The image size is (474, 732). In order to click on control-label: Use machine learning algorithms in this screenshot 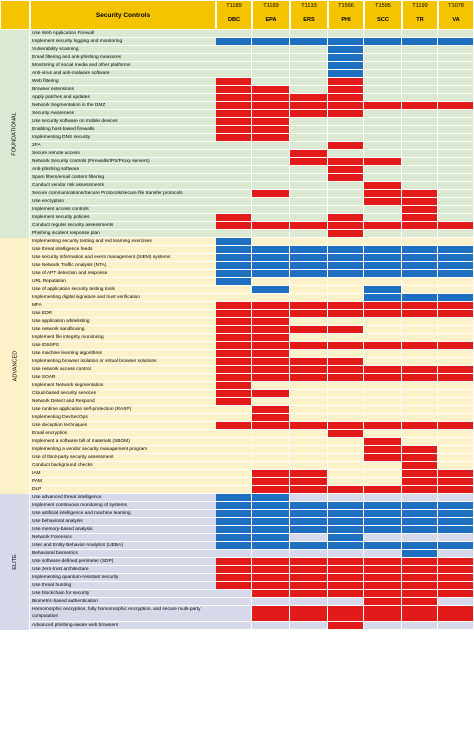, I will do `click(123, 354)`.